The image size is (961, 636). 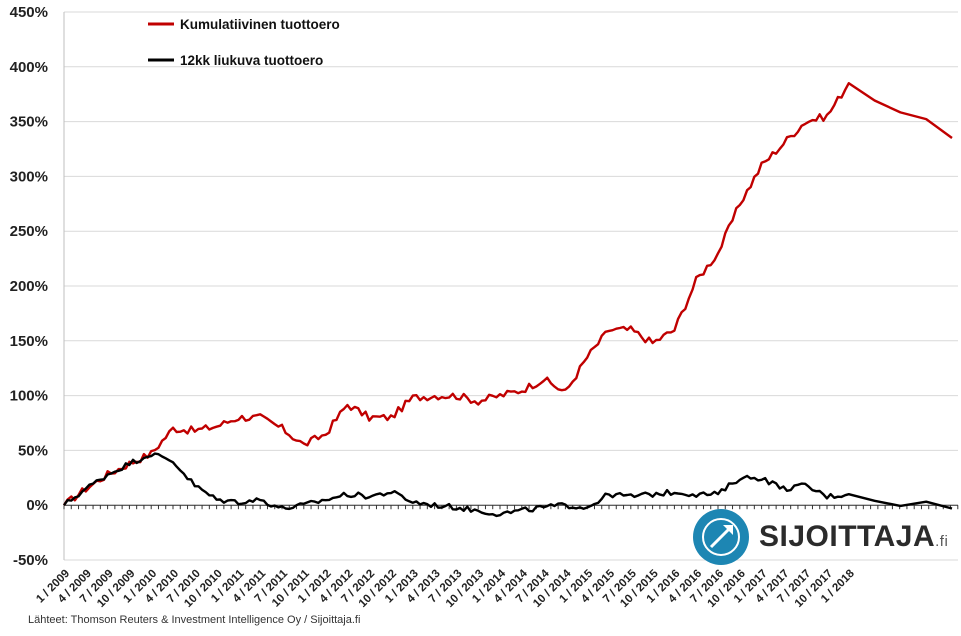 I want to click on y-tick-label: 350%, so click(x=29, y=122).